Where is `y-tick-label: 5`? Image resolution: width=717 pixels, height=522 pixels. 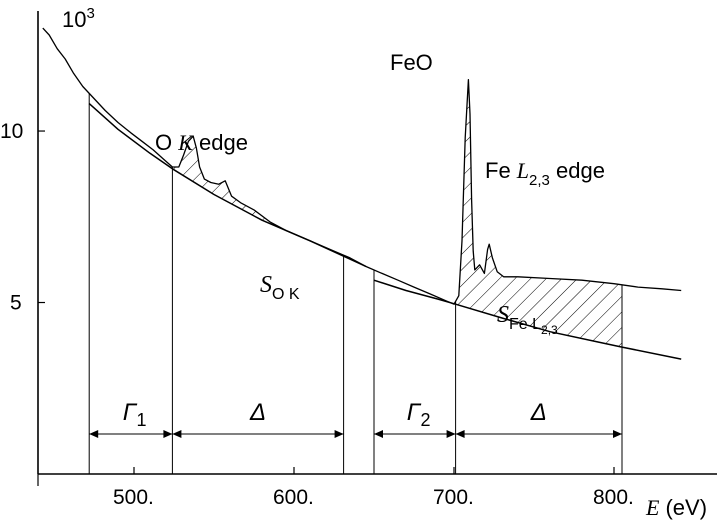 y-tick-label: 5 is located at coordinates (16, 303).